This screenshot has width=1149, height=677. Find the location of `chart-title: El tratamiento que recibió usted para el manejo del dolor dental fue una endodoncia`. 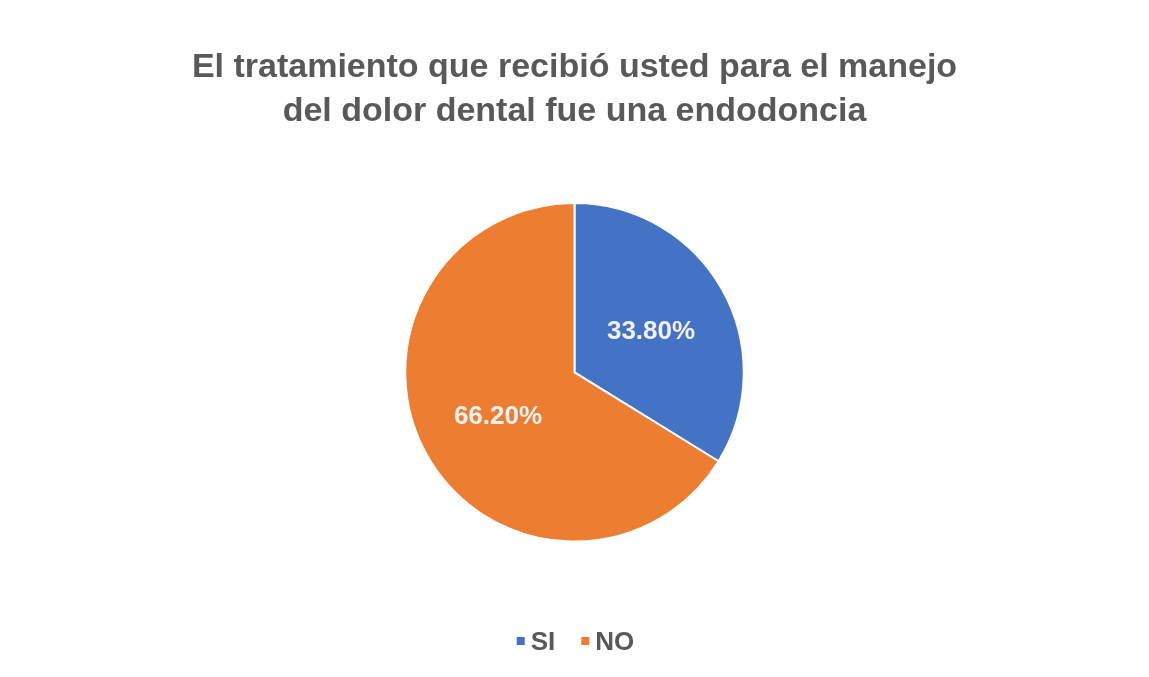

chart-title: El tratamiento que recibió usted para el manejo del dolor dental fue una endodoncia is located at coordinates (574, 87).